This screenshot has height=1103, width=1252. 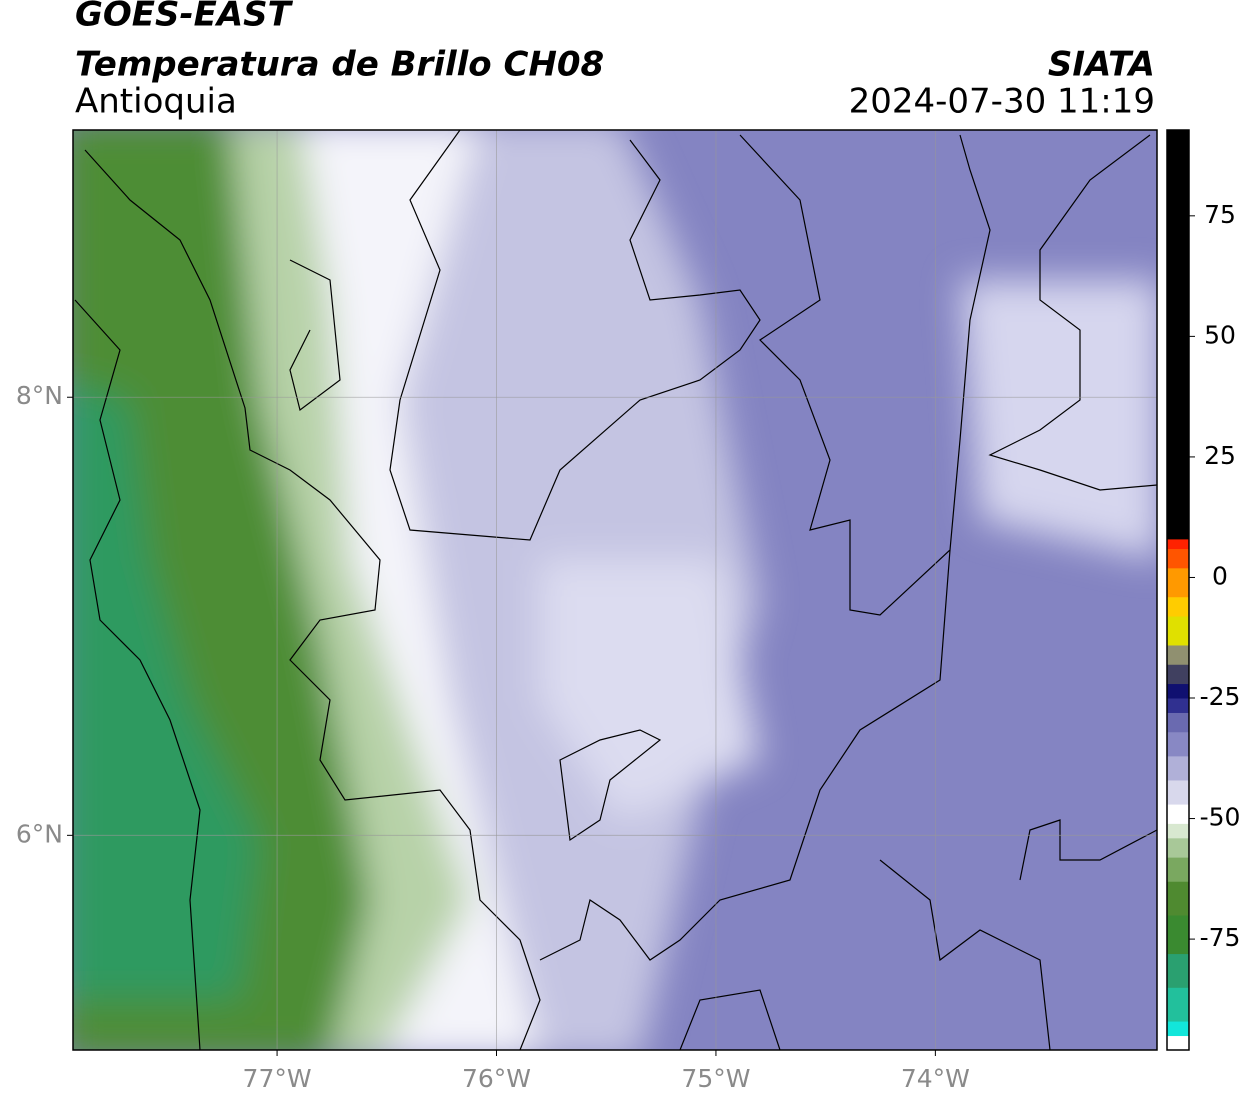 I want to click on colorbar-tick-label: 75, so click(x=1220, y=214).